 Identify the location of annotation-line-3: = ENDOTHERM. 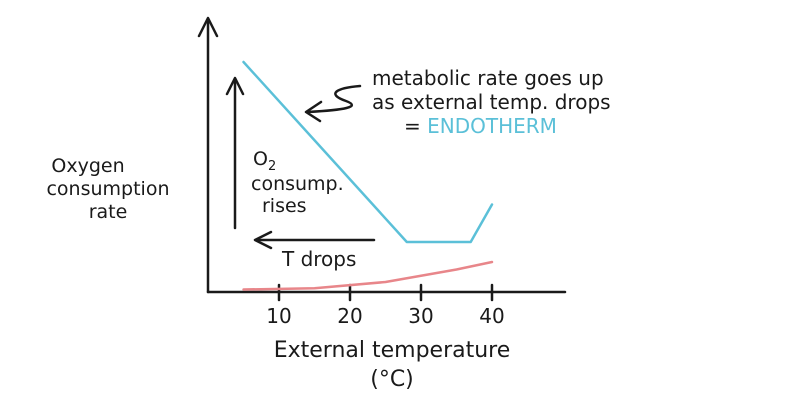
(480, 126).